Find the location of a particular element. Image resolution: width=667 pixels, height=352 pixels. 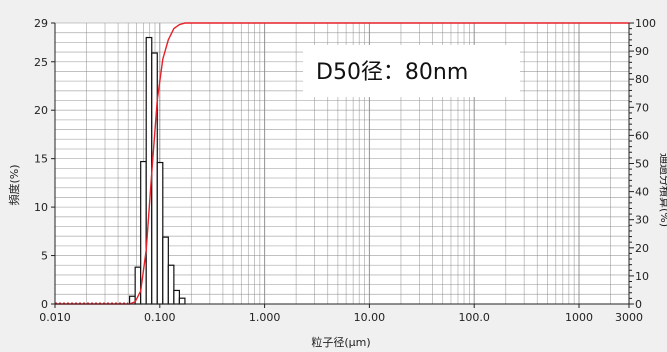

x-tick-label: 0.100 is located at coordinates (160, 317).